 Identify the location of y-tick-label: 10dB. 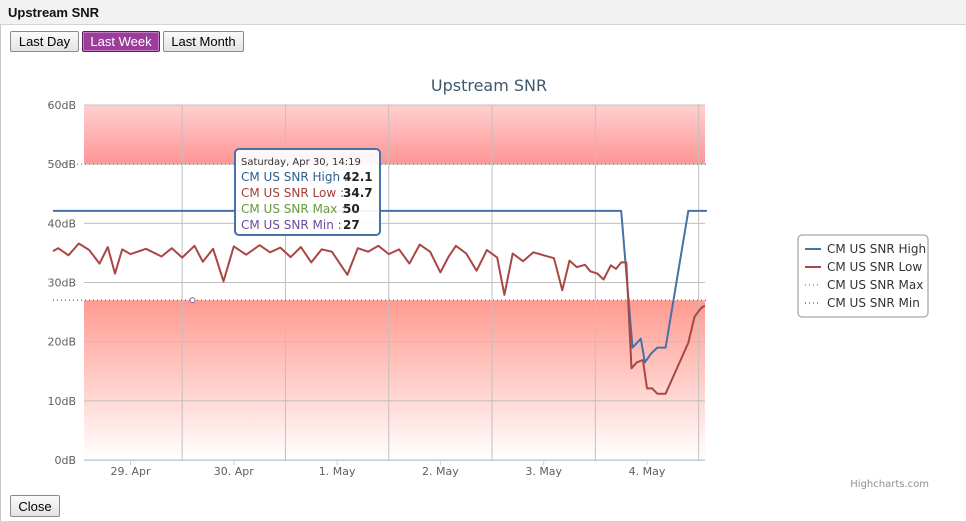
(61, 401).